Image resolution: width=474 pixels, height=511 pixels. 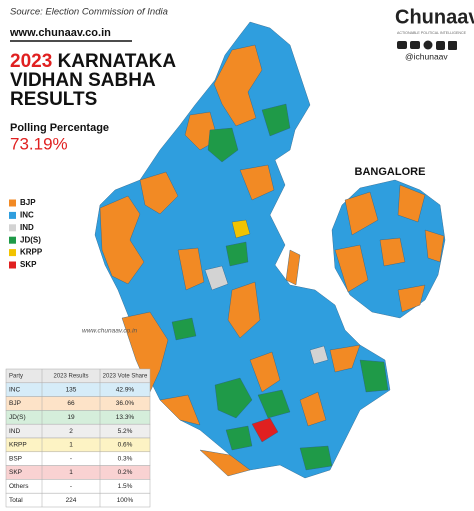 I want to click on table-cell: 36.0%, so click(x=125, y=403).